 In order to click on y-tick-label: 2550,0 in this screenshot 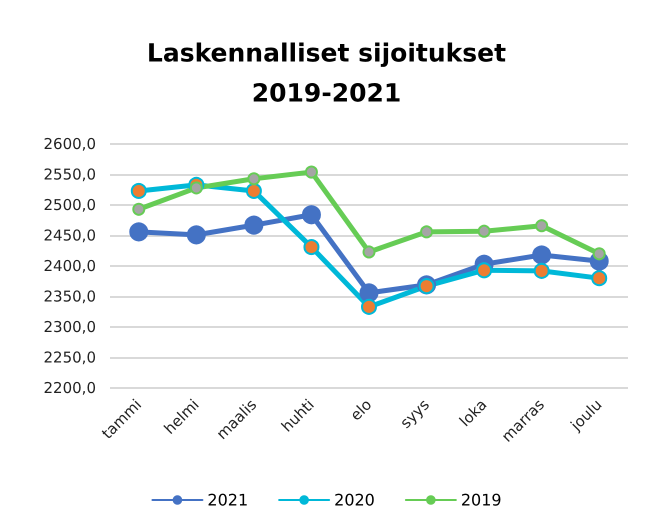, I will do `click(70, 175)`.